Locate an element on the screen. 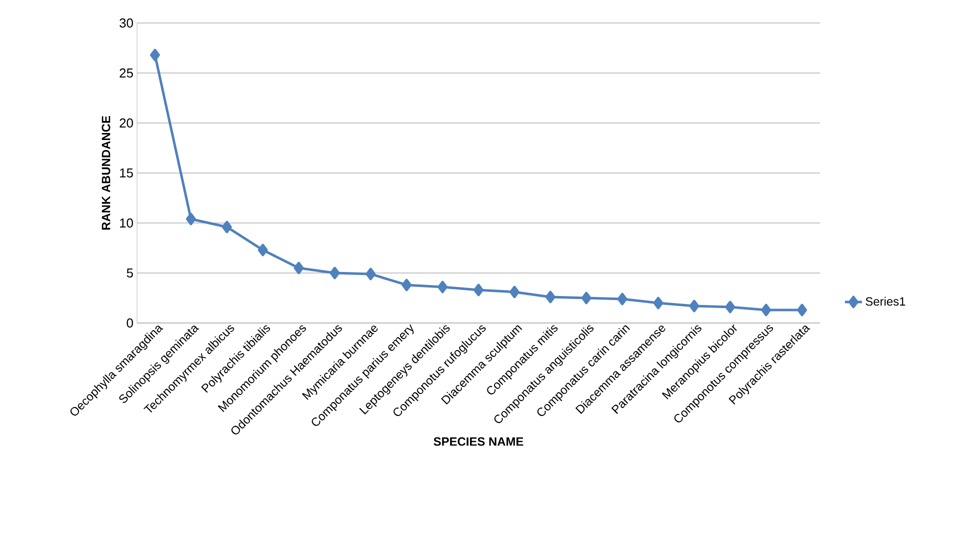 Image resolution: width=954 pixels, height=542 pixels. y-tick-label: 15 is located at coordinates (126, 173).